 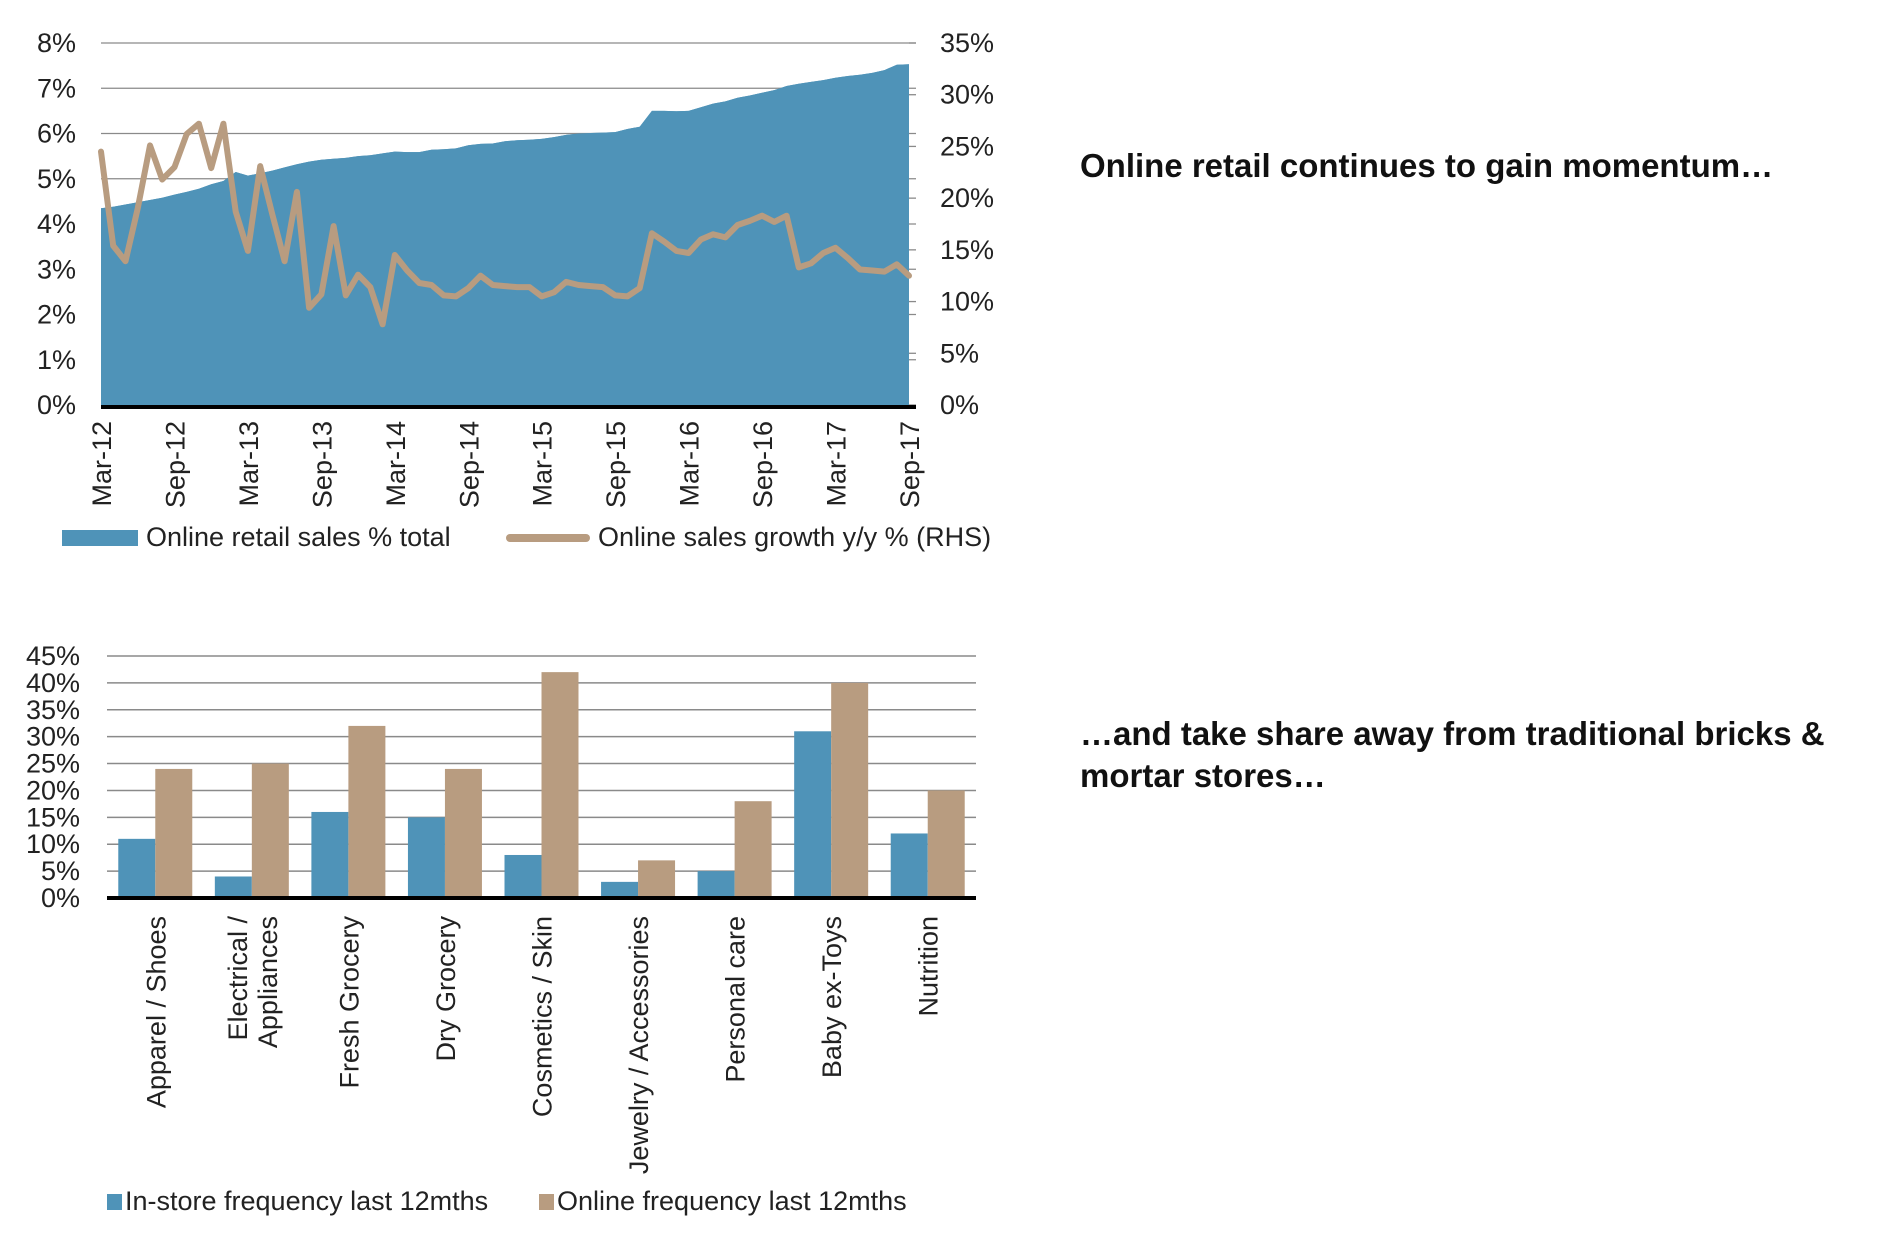 I want to click on legend-swatch-area, so click(x=100, y=537).